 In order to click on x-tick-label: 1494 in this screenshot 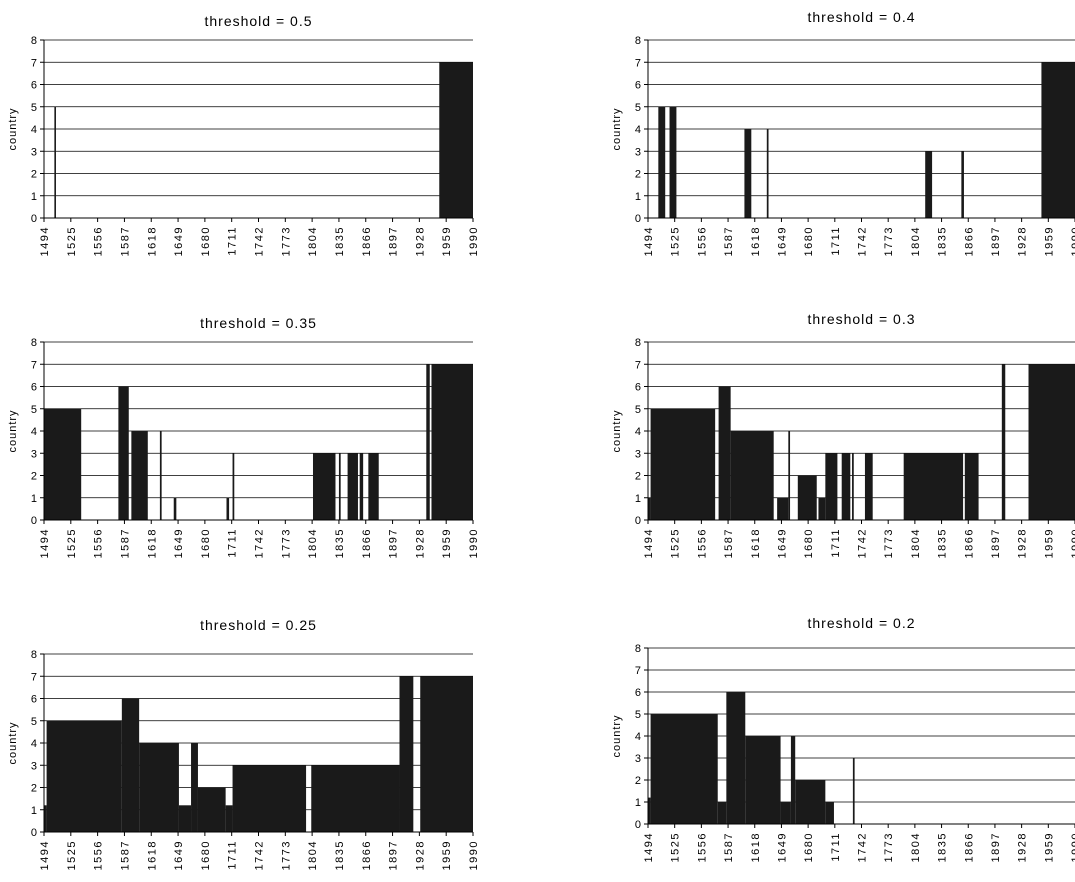, I will do `click(45, 543)`.